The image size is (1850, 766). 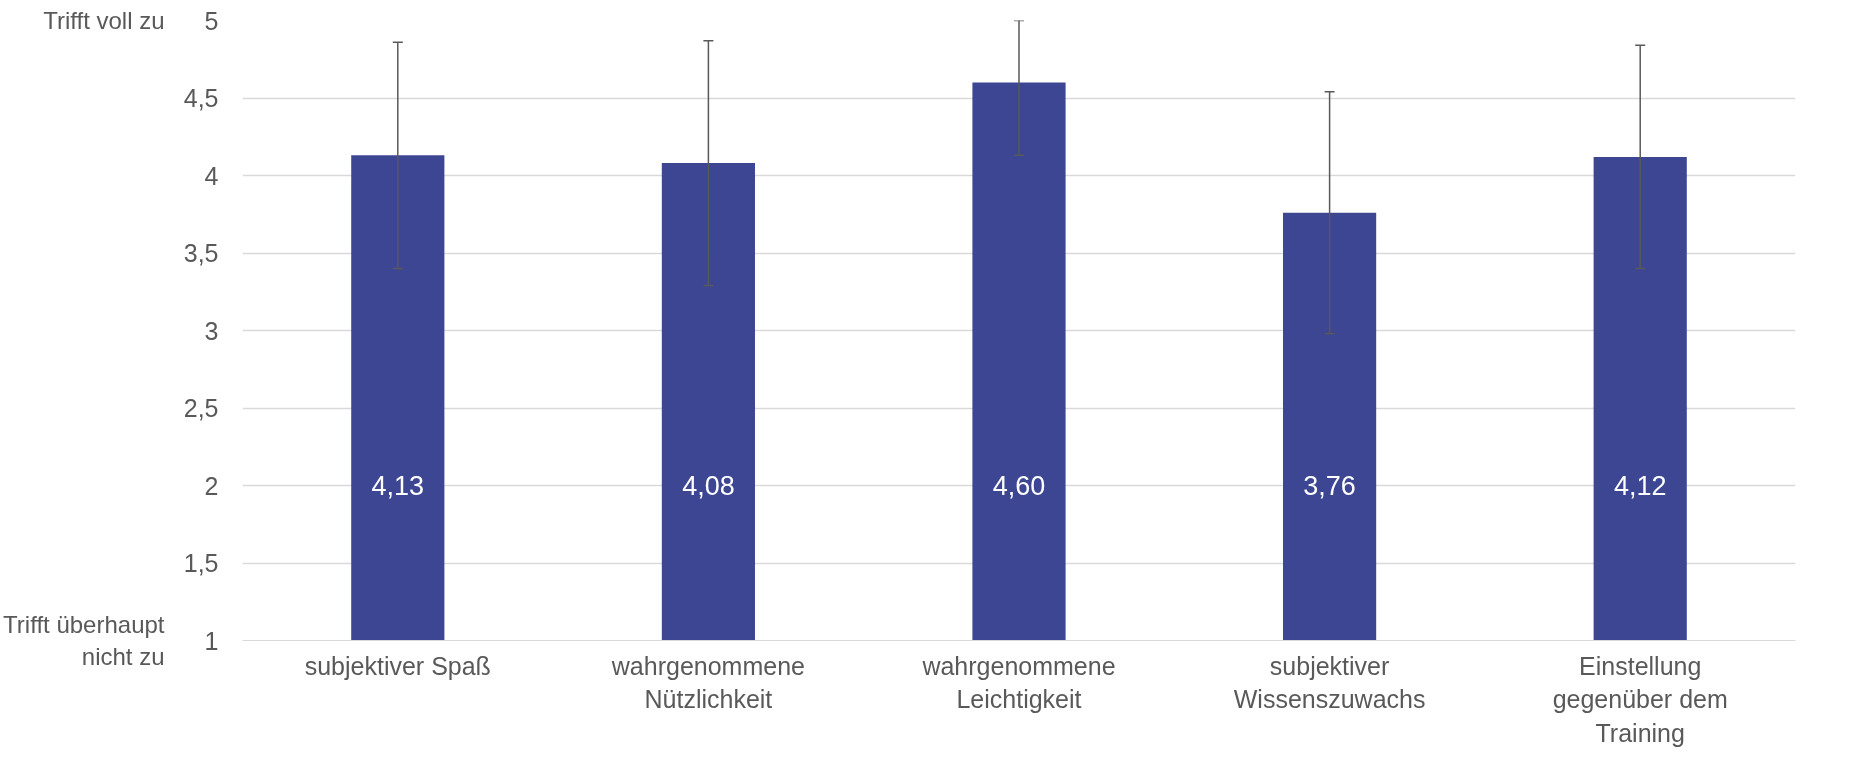 What do you see at coordinates (398, 486) in the screenshot?
I see `data-label: 4,13` at bounding box center [398, 486].